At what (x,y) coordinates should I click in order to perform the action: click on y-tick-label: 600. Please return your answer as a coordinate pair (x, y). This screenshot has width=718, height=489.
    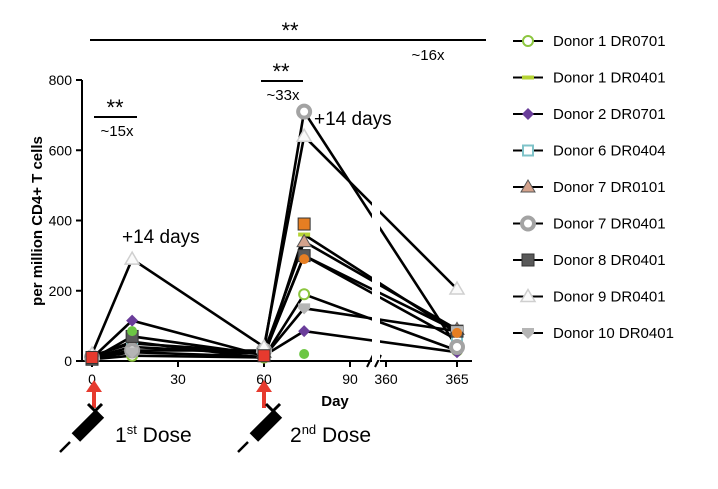
    Looking at the image, I should click on (61, 150).